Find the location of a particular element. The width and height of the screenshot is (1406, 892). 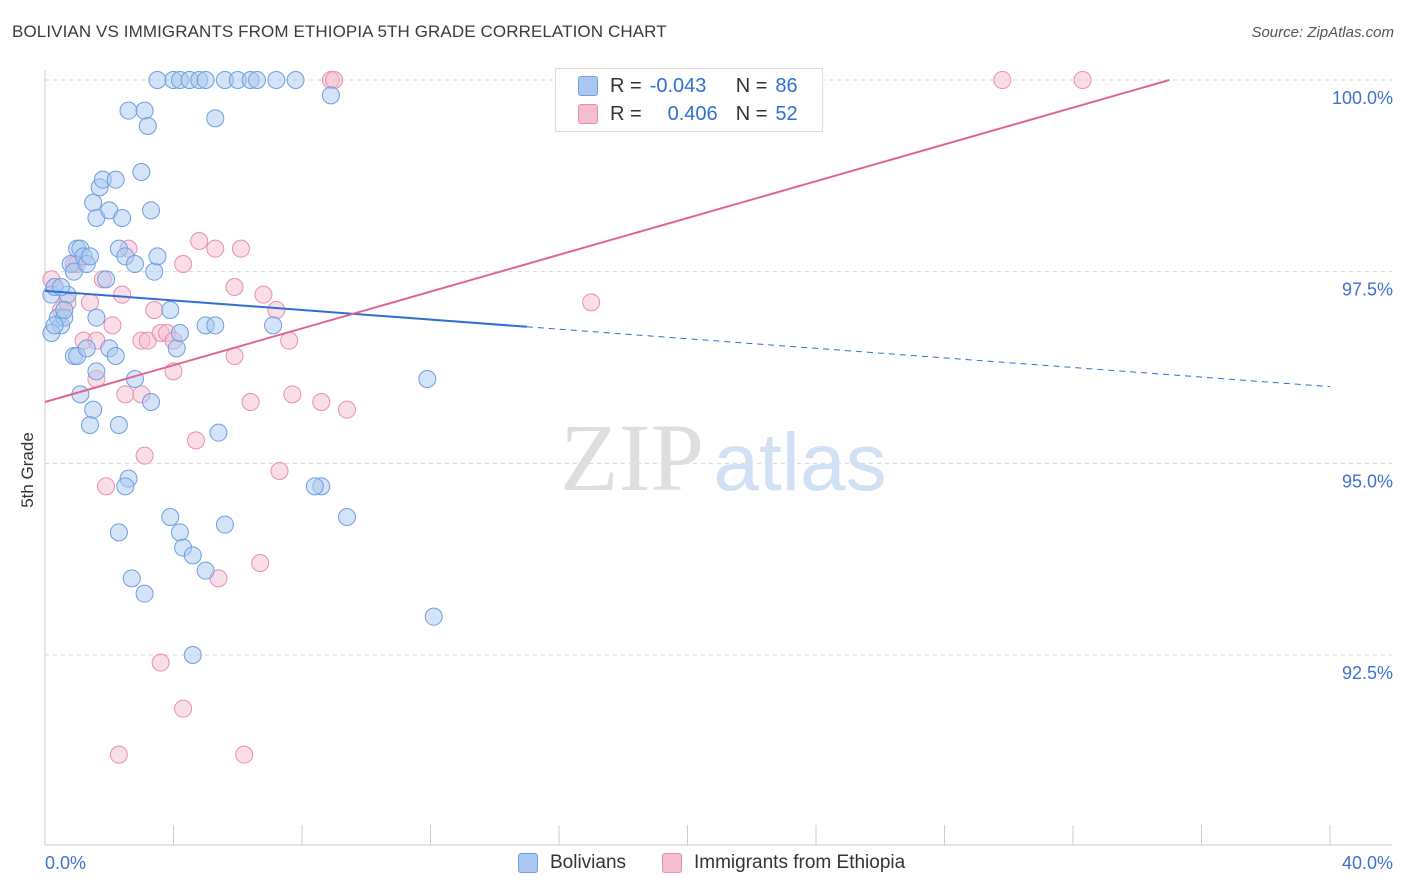

y-tick-label: 95.0% is located at coordinates (1367, 481).